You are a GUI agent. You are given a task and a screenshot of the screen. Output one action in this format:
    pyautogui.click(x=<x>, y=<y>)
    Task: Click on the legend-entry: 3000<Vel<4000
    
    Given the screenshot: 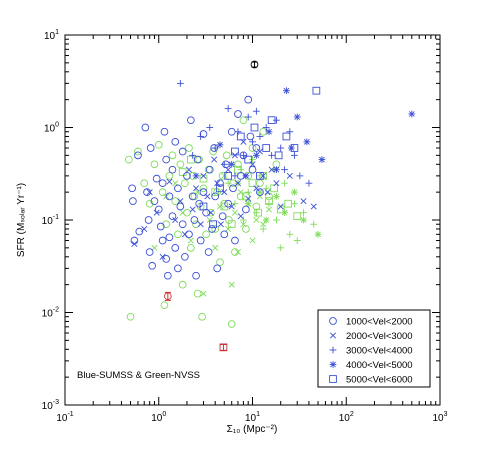 What is the action you would take?
    pyautogui.click(x=371, y=351)
    